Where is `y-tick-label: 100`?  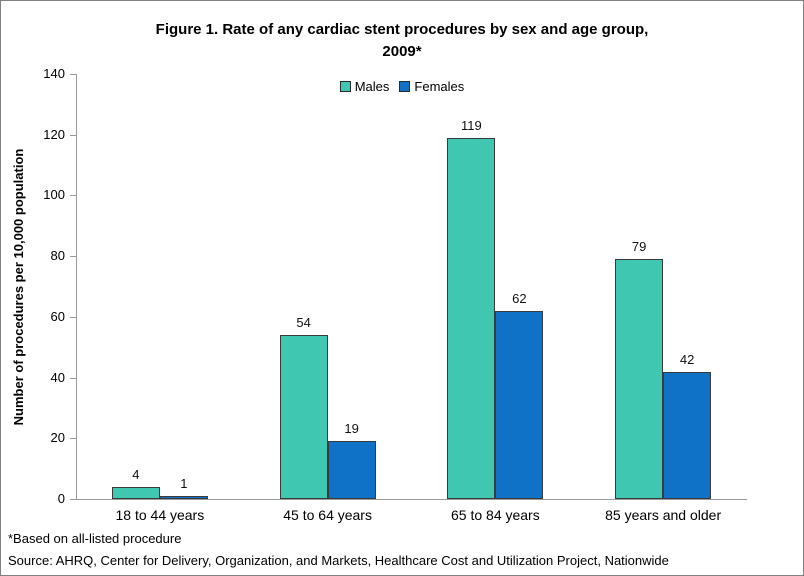 y-tick-label: 100 is located at coordinates (54, 195).